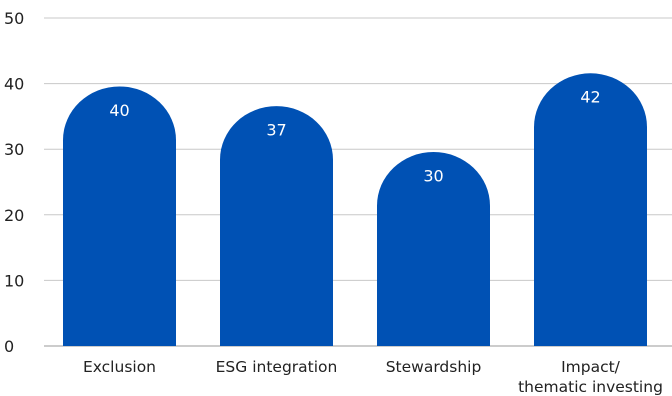  I want to click on y-tick-label: 40, so click(14, 84).